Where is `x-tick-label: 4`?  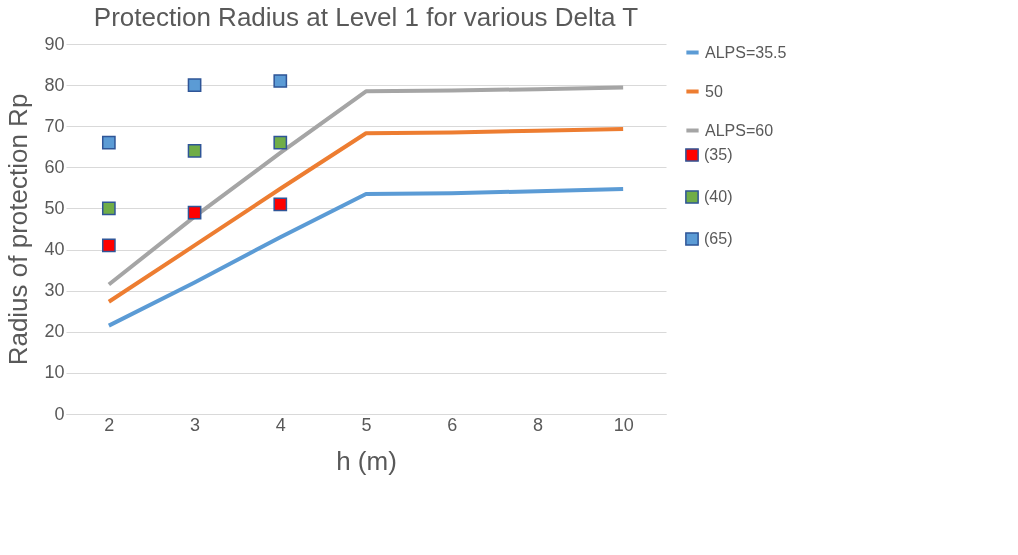 x-tick-label: 4 is located at coordinates (280, 424).